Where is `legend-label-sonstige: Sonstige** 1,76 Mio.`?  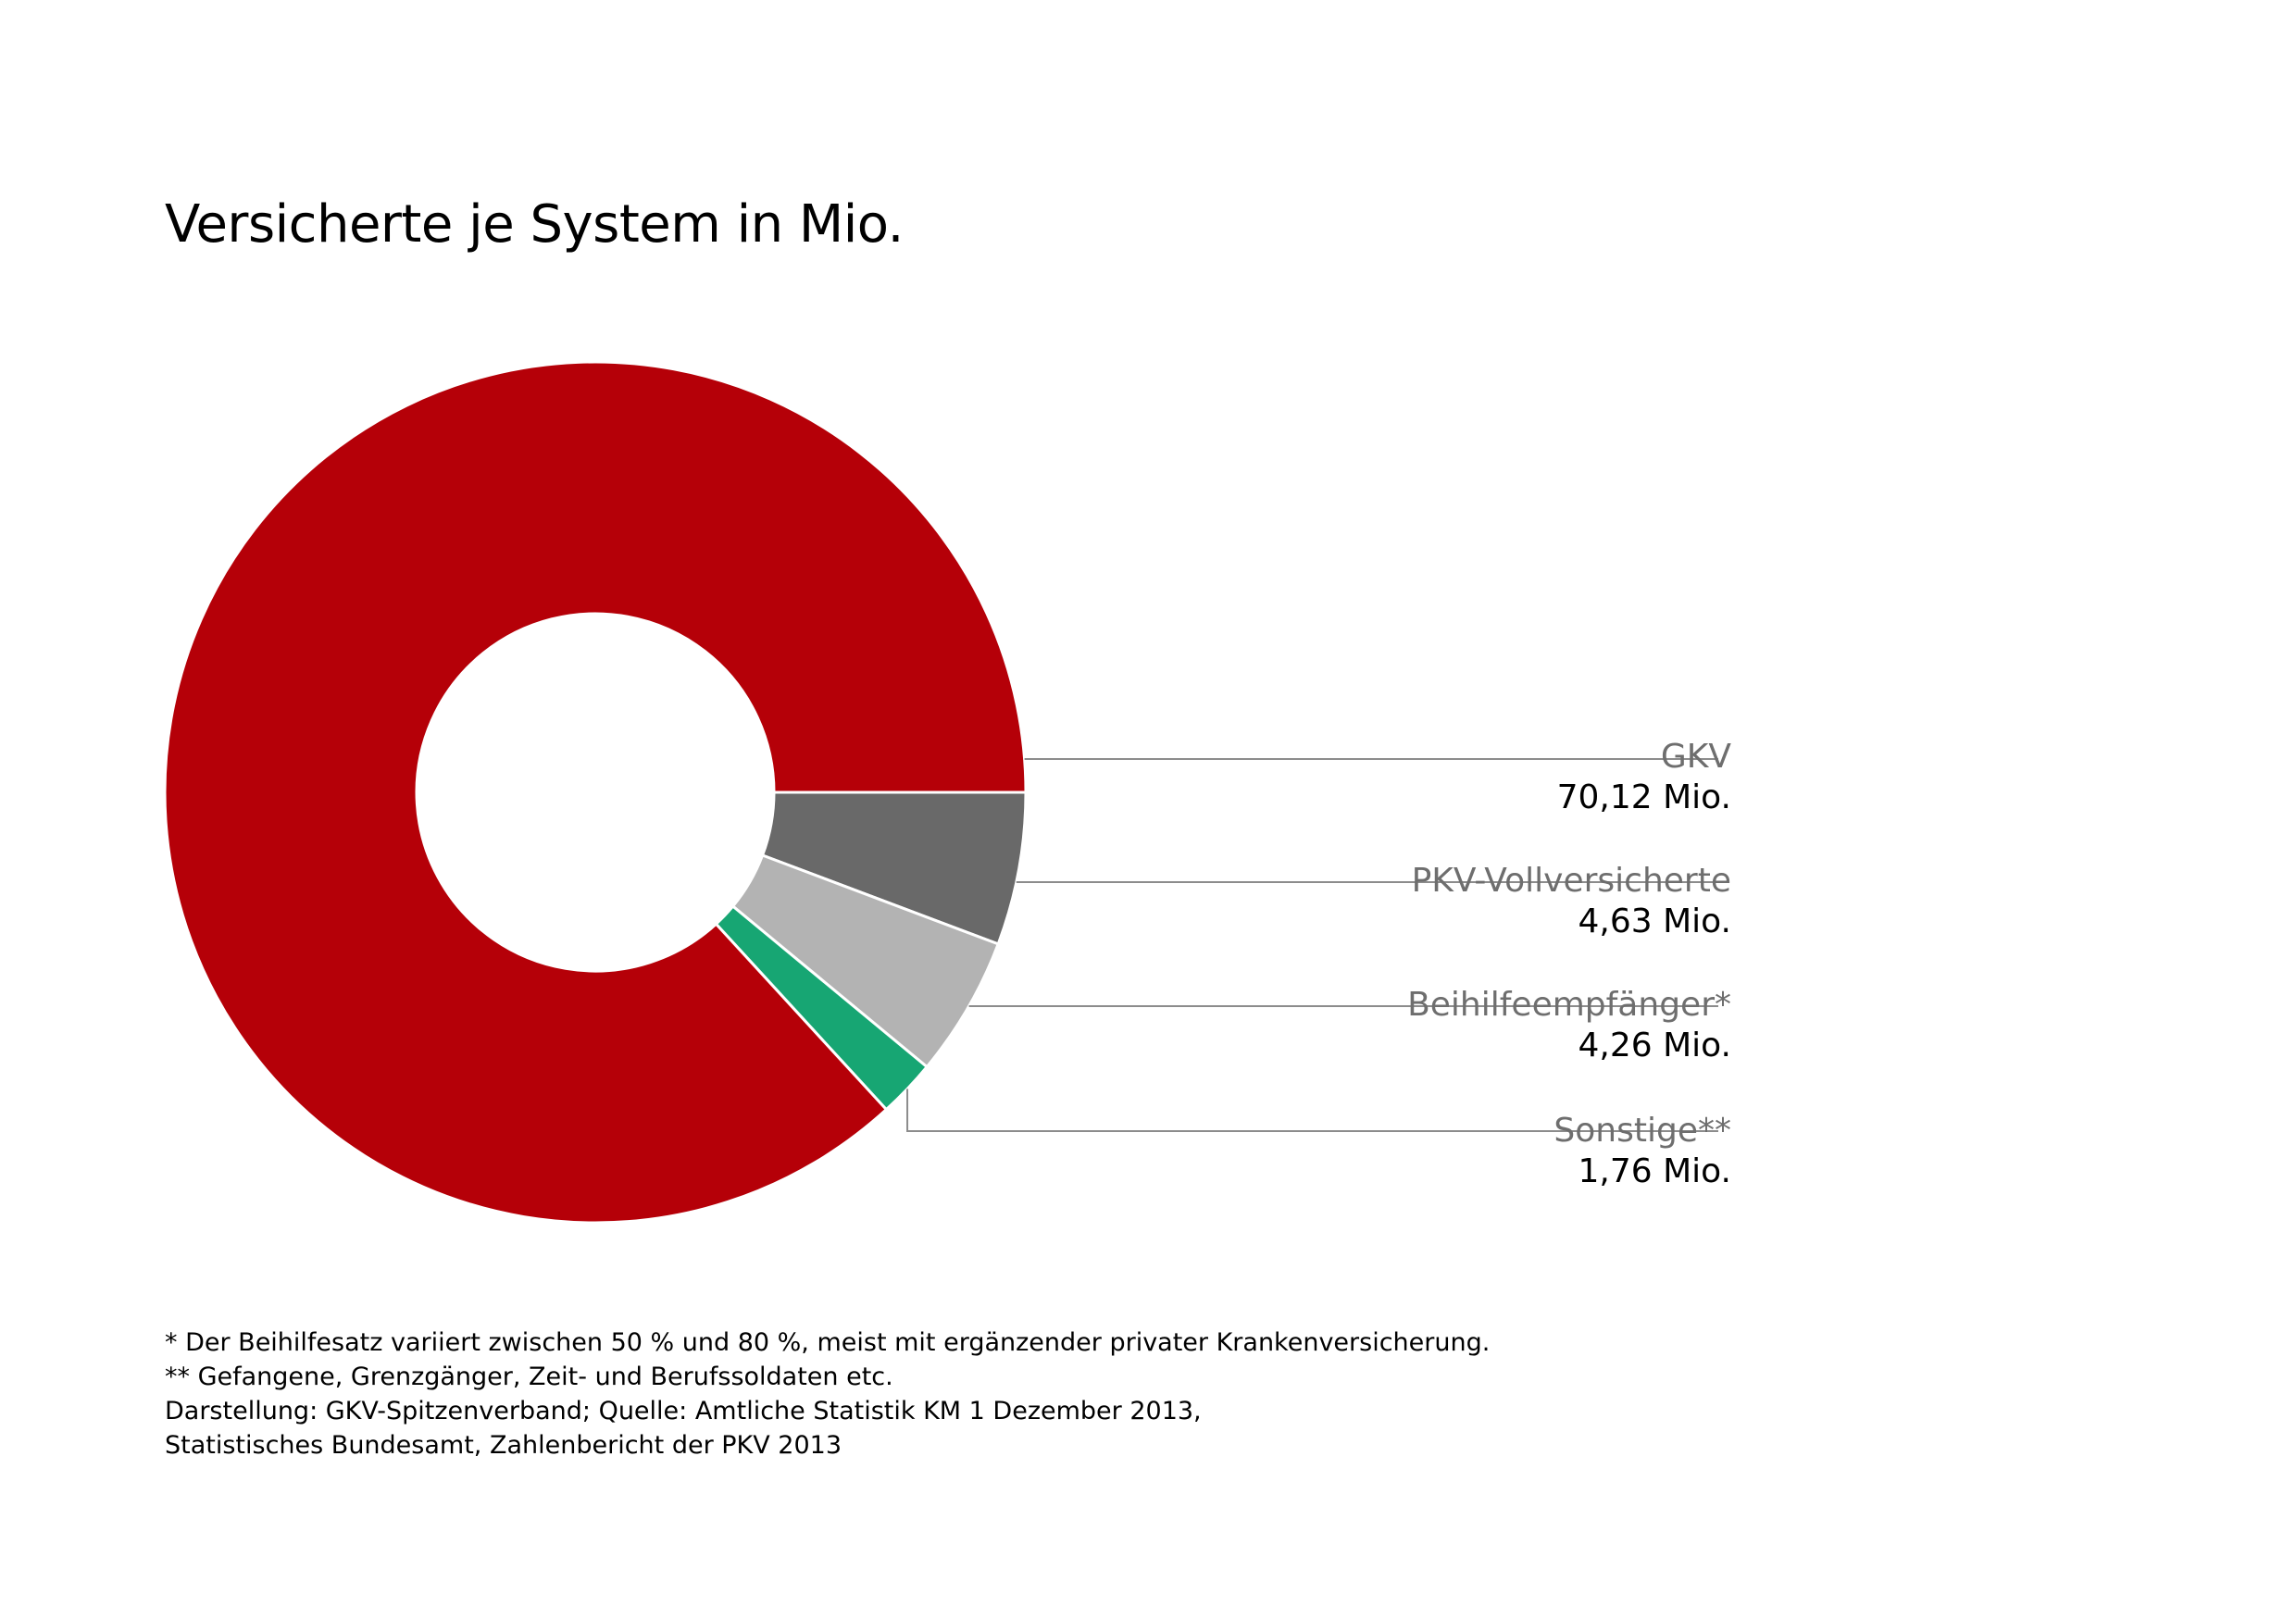
legend-label-sonstige: Sonstige** 1,76 Mio. is located at coordinates (1642, 1151).